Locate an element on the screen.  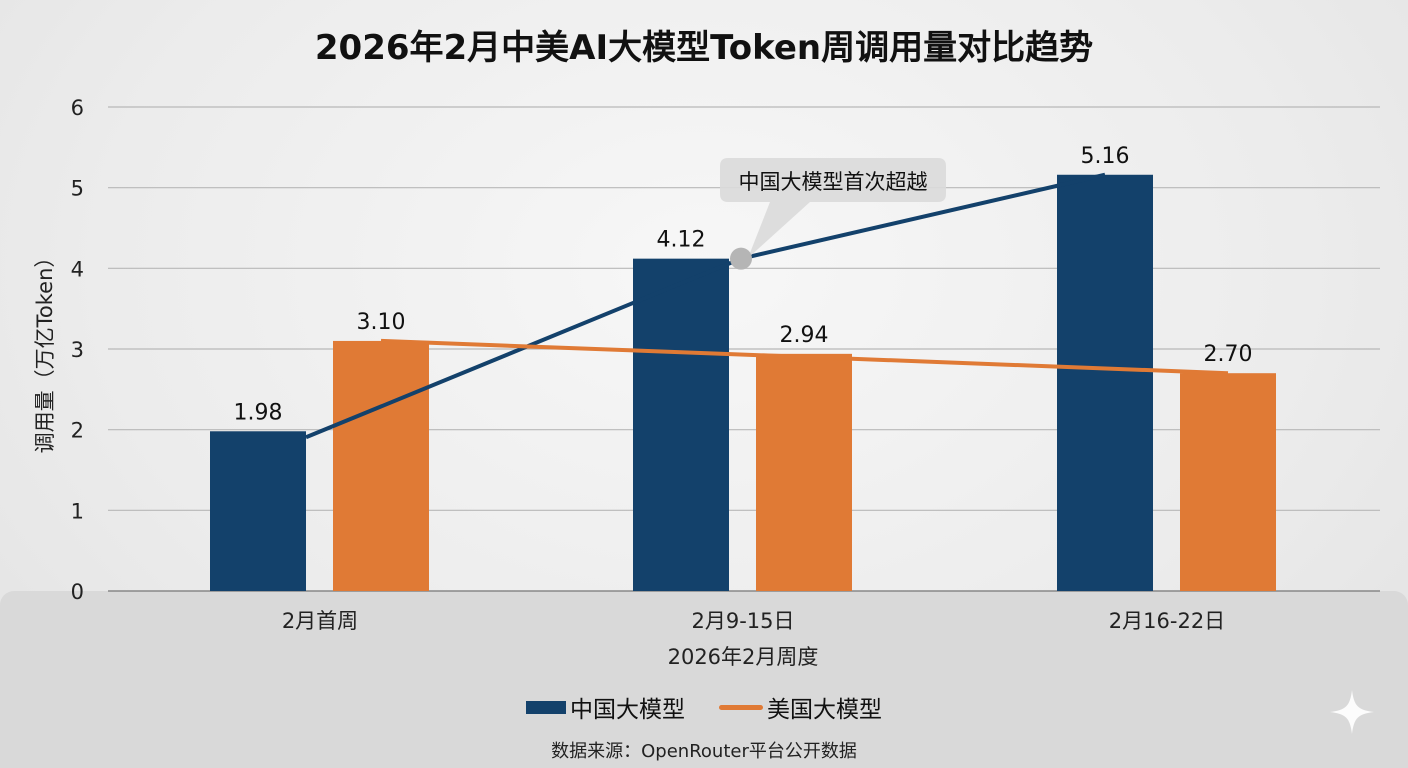
data-label: 2.94 is located at coordinates (804, 335).